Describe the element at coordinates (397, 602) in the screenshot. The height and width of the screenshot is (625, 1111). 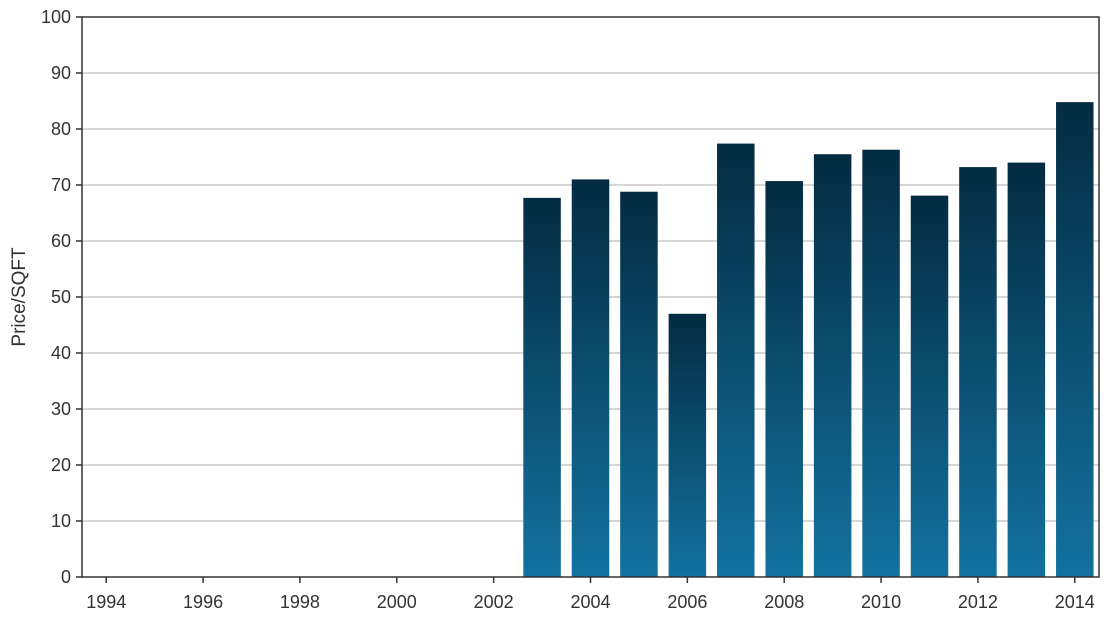
I see `x-tick-label: 2000` at that location.